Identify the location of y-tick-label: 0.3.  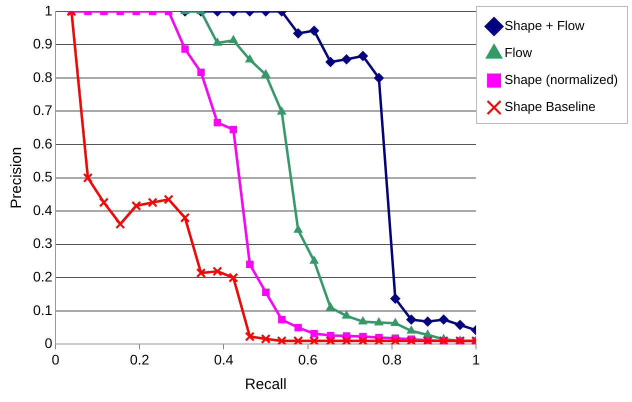
(42, 243).